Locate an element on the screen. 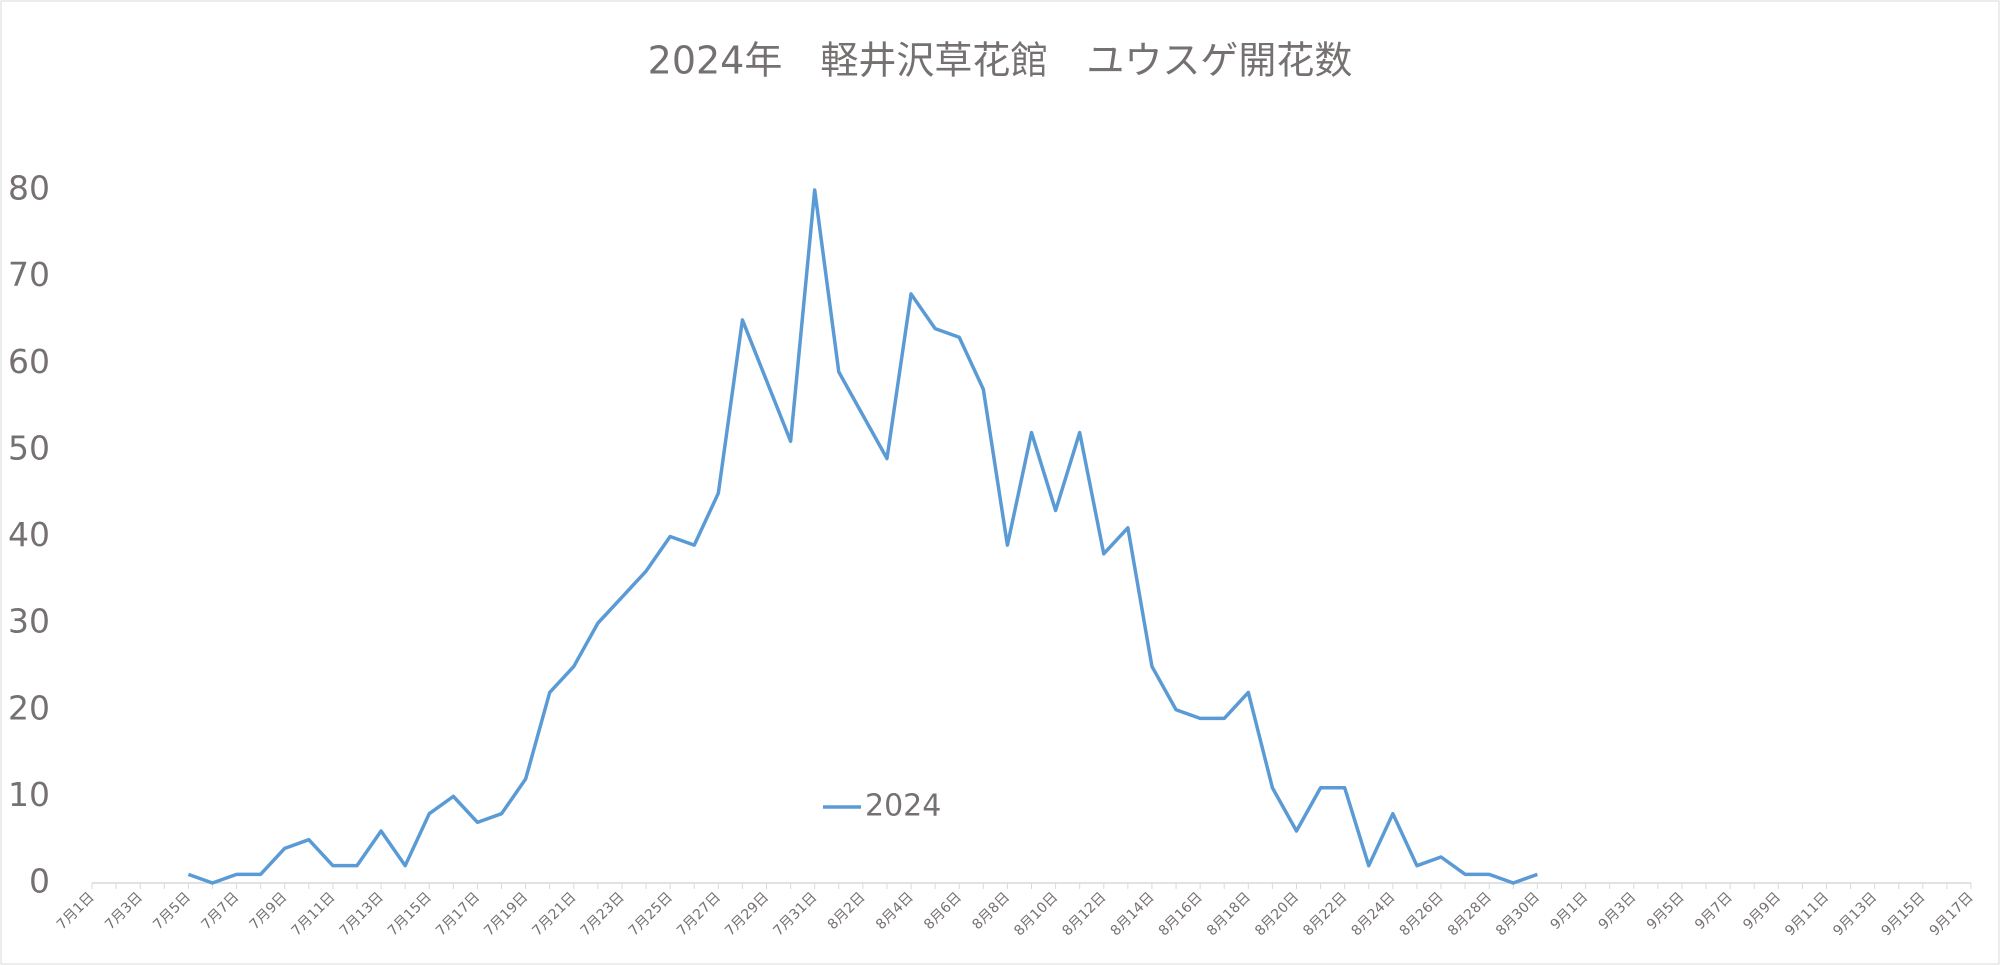 The height and width of the screenshot is (965, 2000). legend-label: 2024 is located at coordinates (903, 806).